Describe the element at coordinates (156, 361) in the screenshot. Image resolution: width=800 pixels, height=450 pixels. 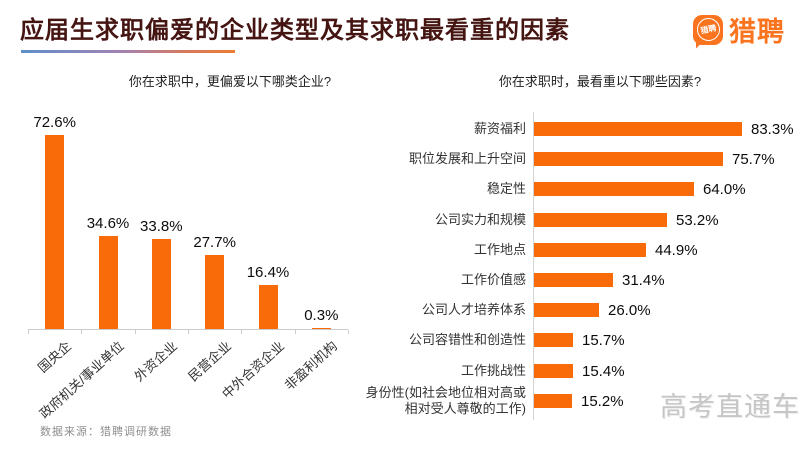
I see `category-label: 外资企业` at that location.